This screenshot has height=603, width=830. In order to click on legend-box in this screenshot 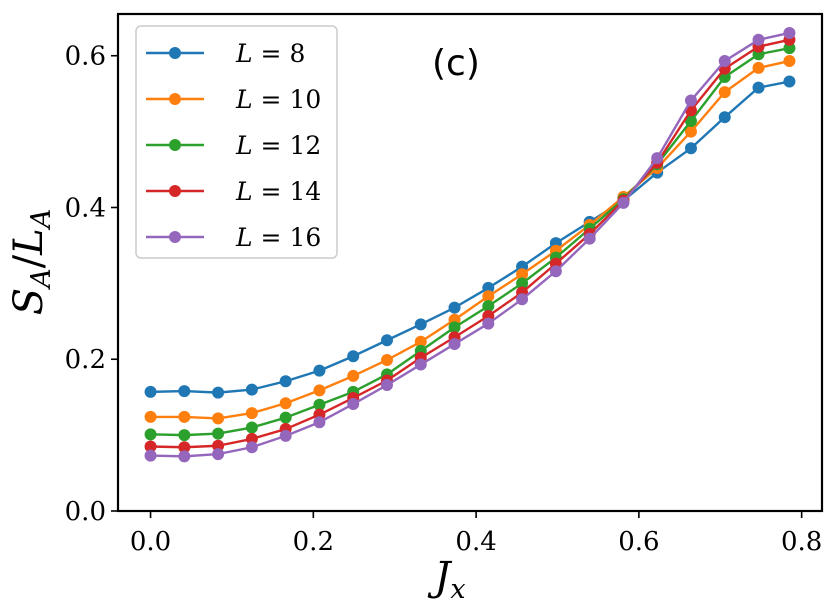, I will do `click(236, 142)`.